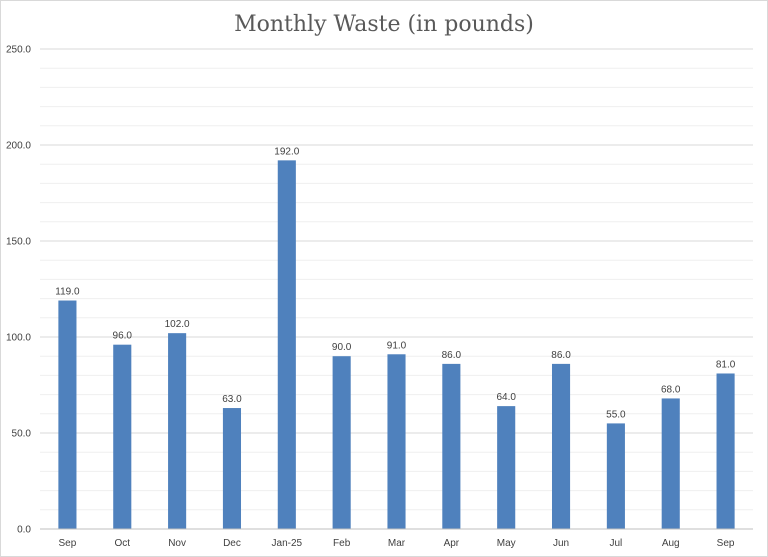  What do you see at coordinates (67, 292) in the screenshot?
I see `bar-data-label: 119.0` at bounding box center [67, 292].